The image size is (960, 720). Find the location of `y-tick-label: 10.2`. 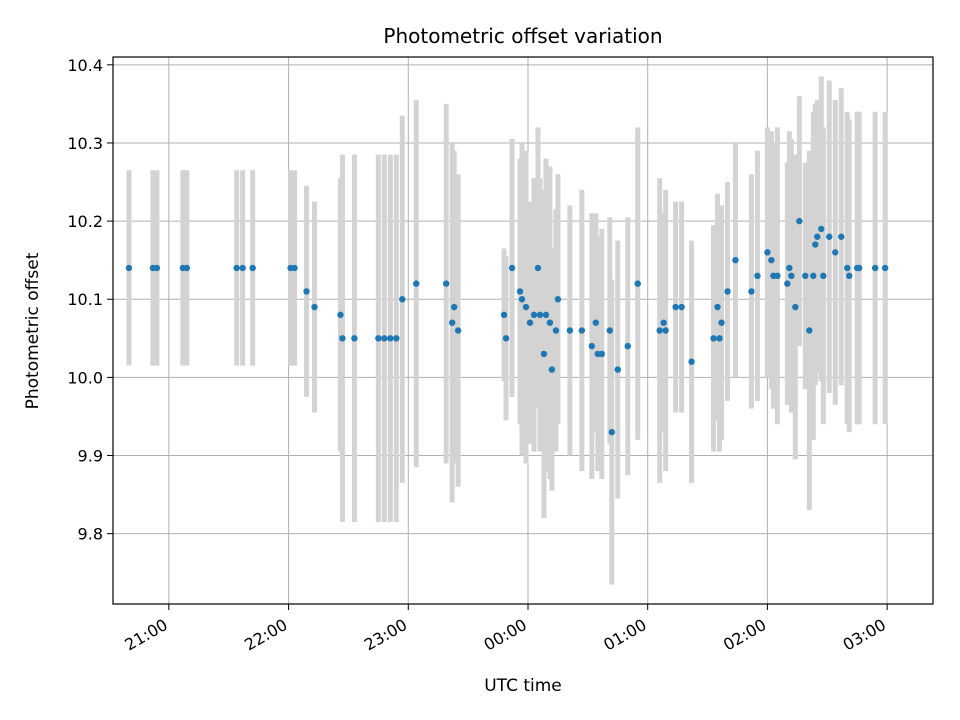

y-tick-label: 10.2 is located at coordinates (85, 221).